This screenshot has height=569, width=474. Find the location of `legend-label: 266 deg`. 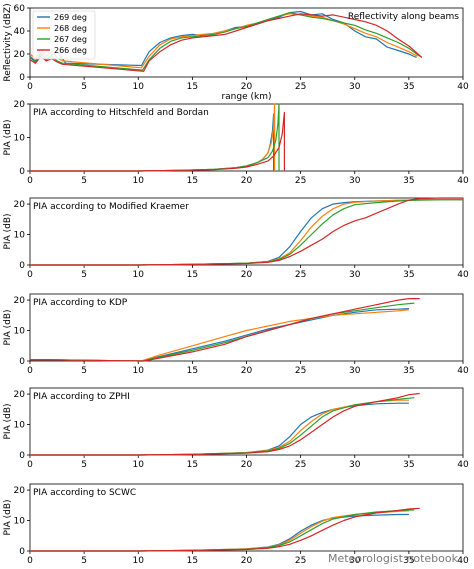

legend-label: 266 deg is located at coordinates (70, 50).